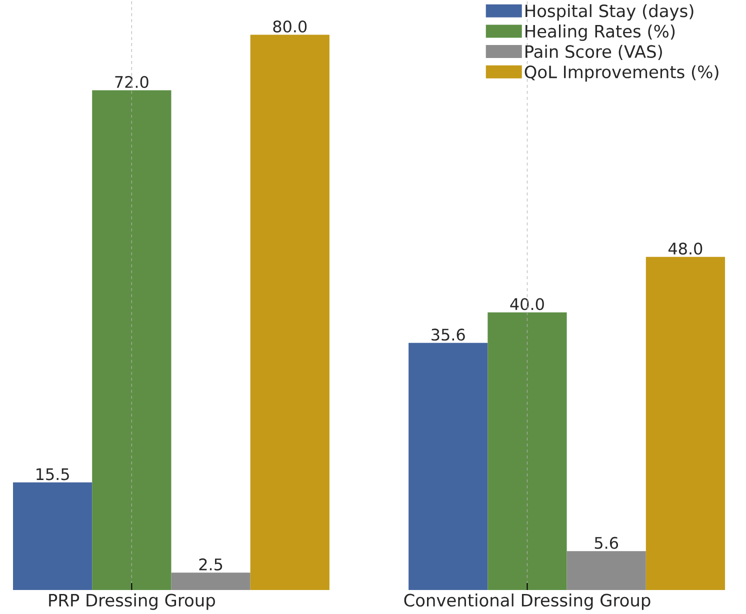 The image size is (746, 614). Describe the element at coordinates (600, 32) in the screenshot. I see `legend-label: Healing Rates (%)` at that location.